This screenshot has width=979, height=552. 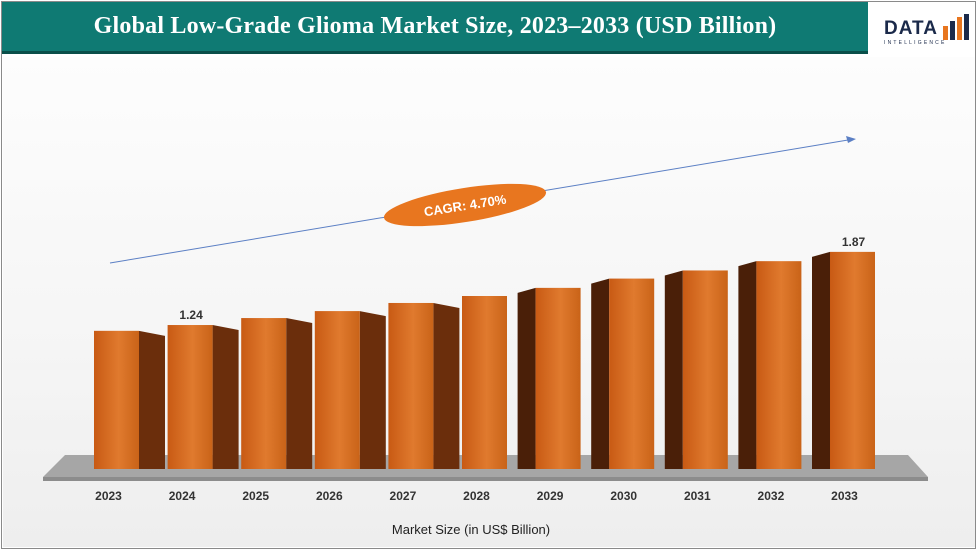 I want to click on bar-front-2026, so click(x=337, y=390).